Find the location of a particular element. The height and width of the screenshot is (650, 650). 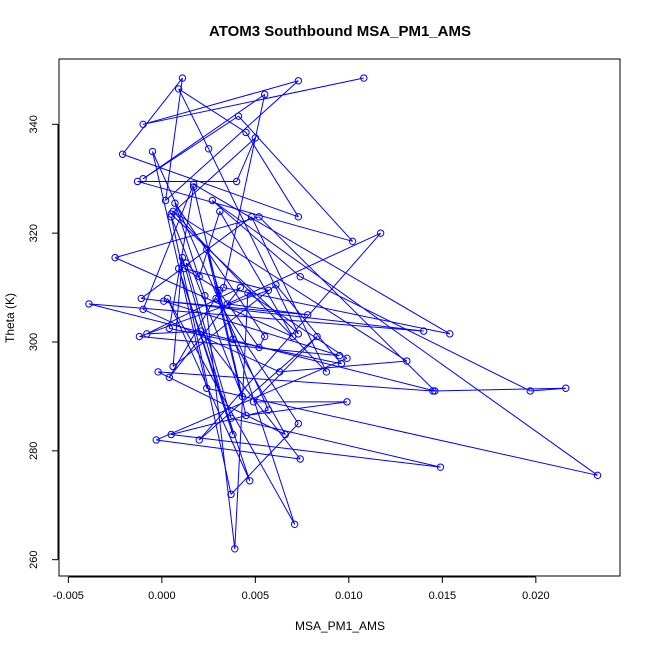

x-axis: -0.005 0.000 0.005 0.010 0.015 0.020 is located at coordinates (301, 589).